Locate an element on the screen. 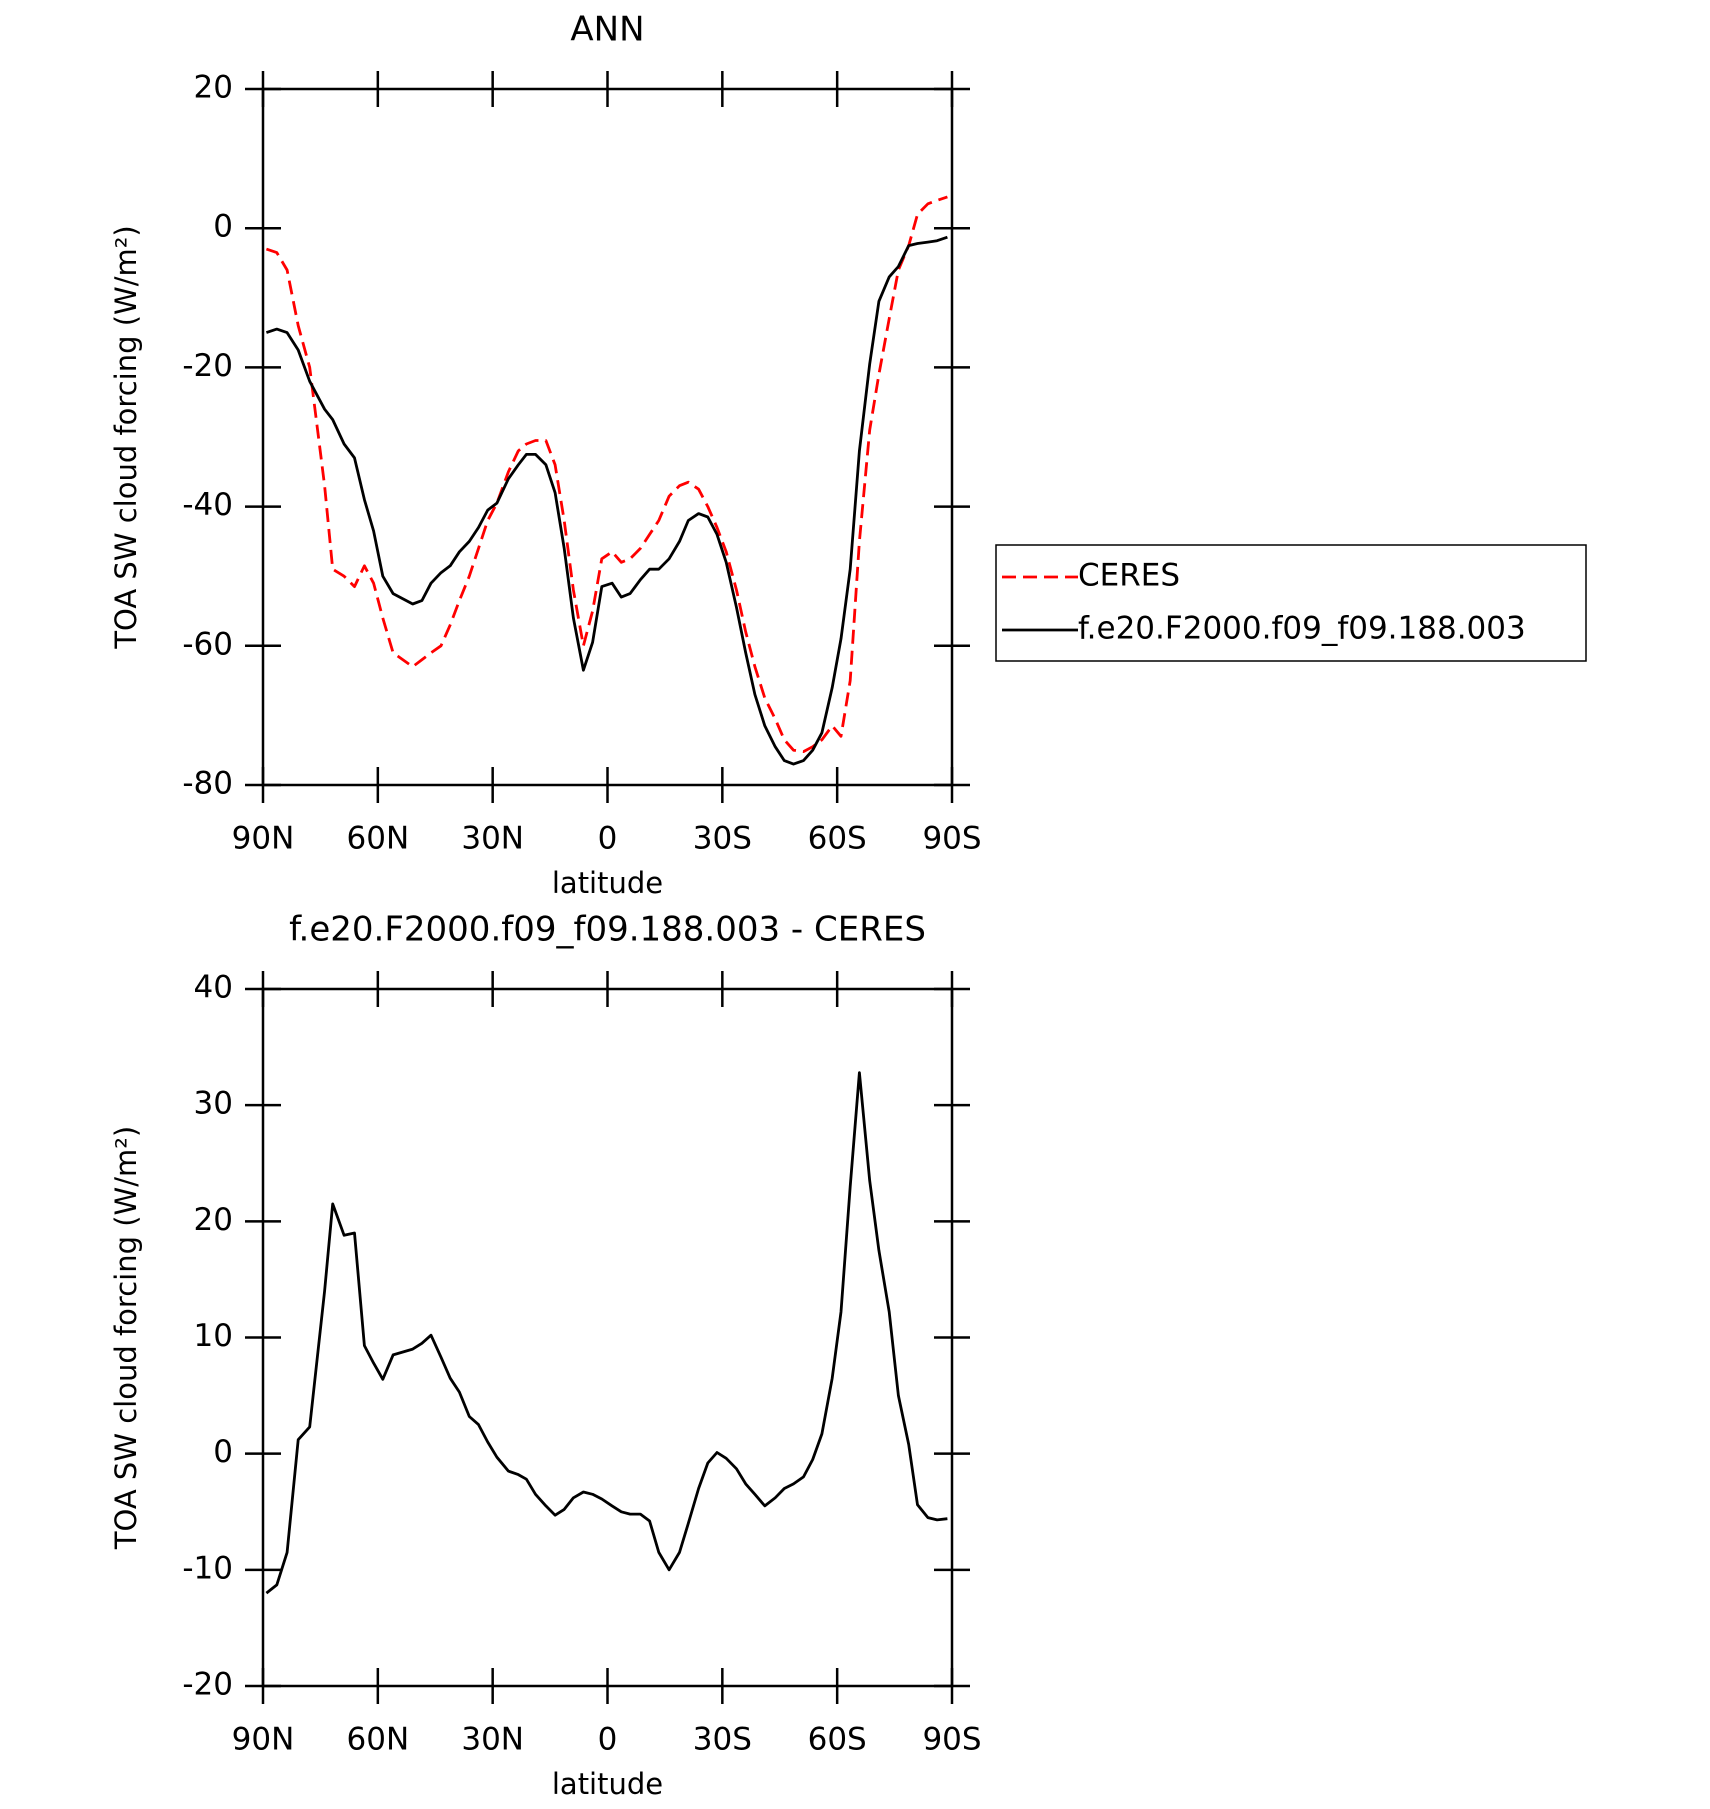  y-tick-label: 10 is located at coordinates (213, 1336).